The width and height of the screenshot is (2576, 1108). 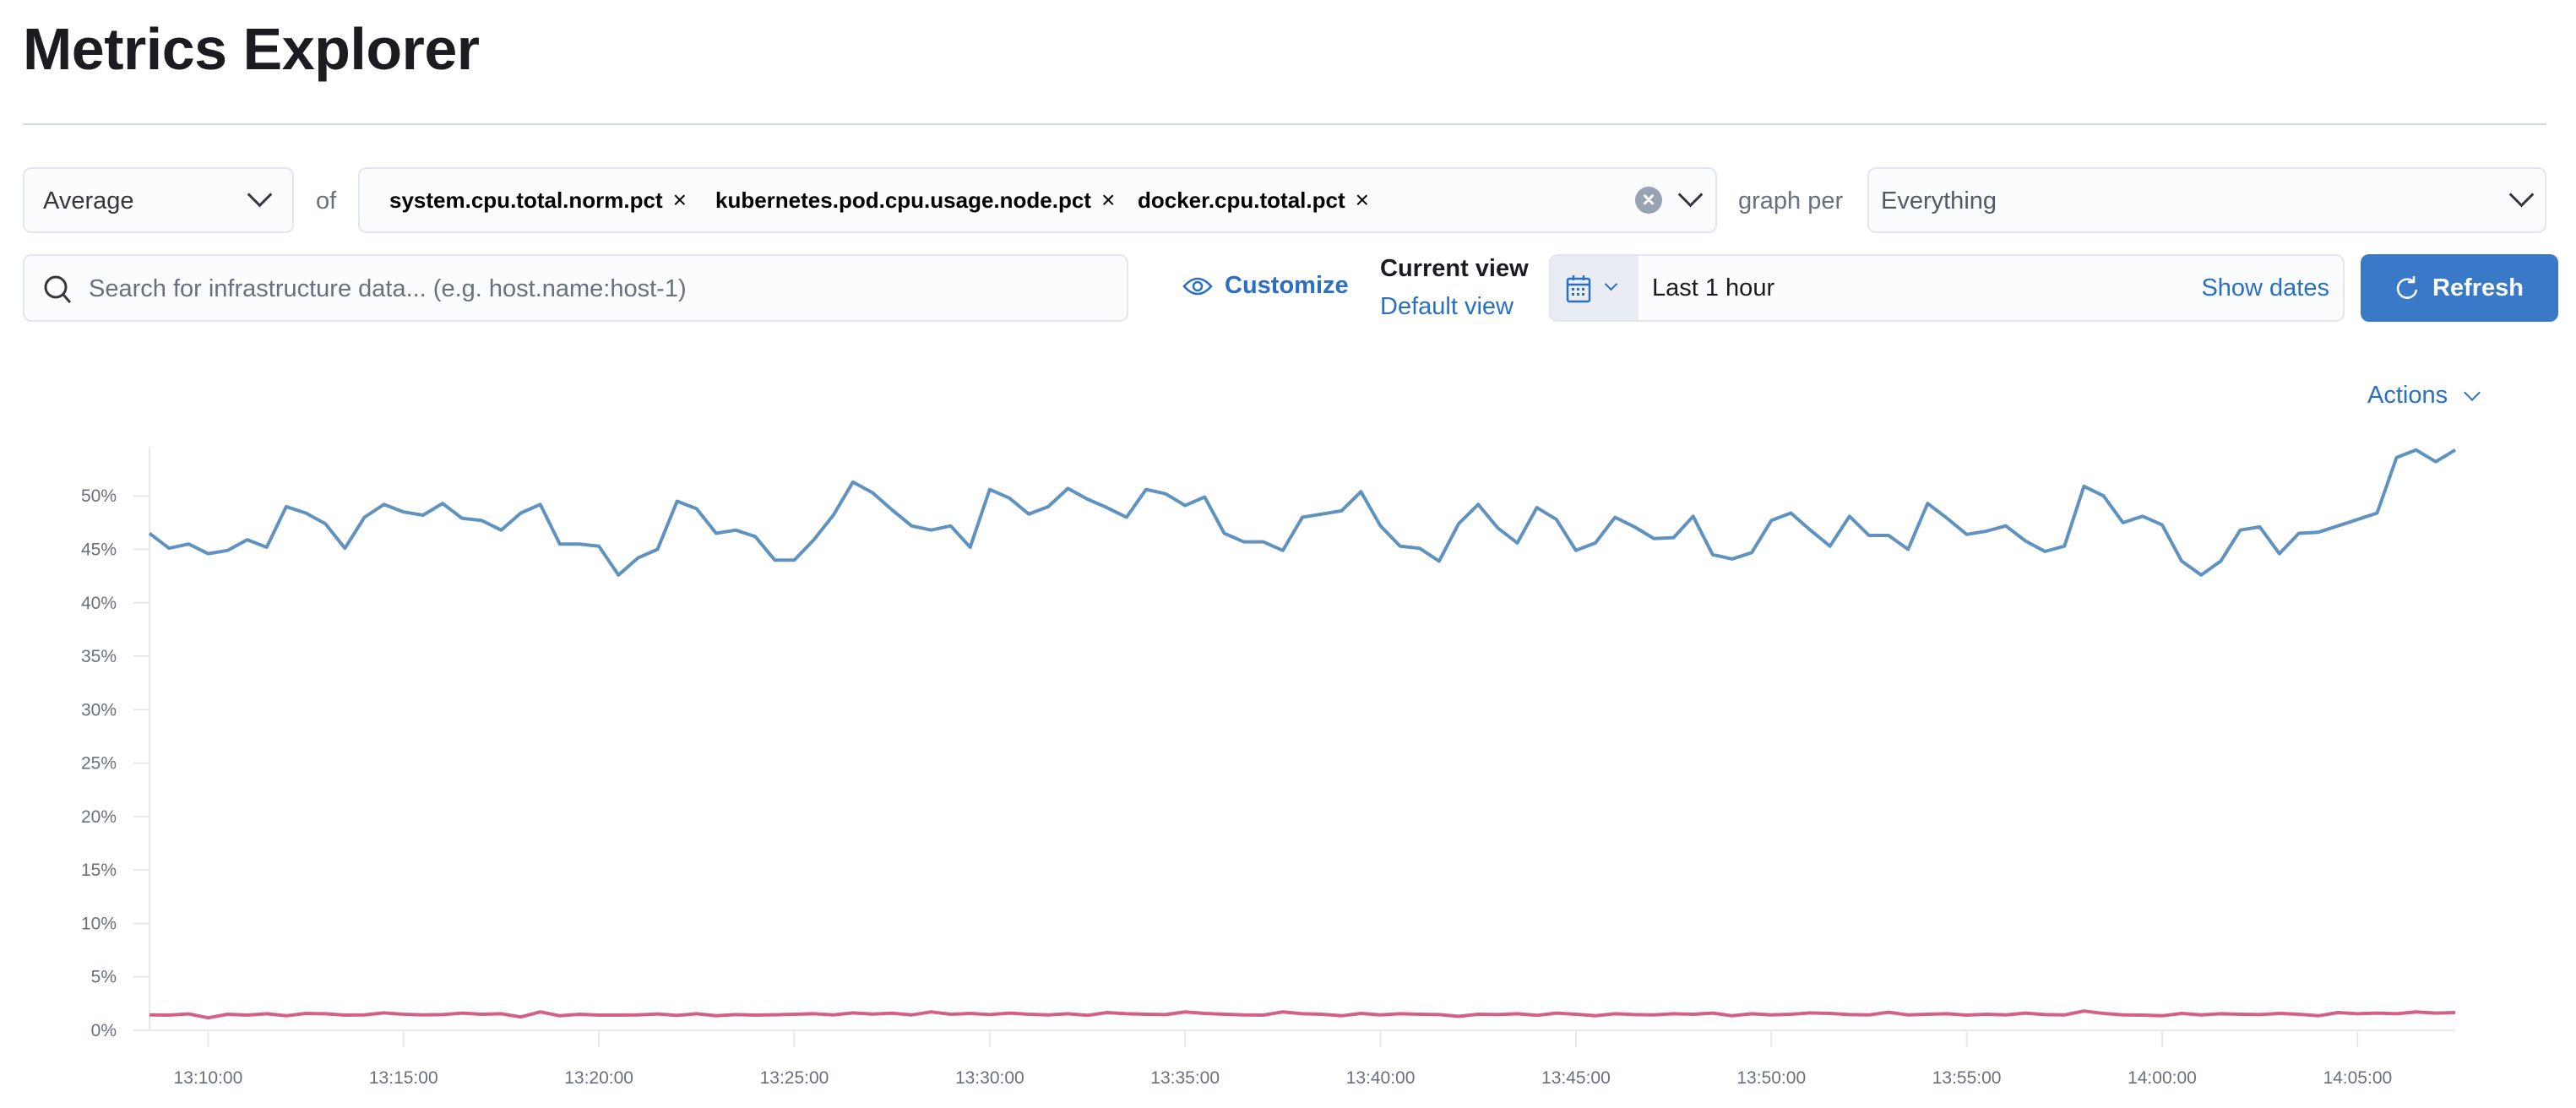 What do you see at coordinates (2265, 287) in the screenshot?
I see `show-dates-link: Show dates` at bounding box center [2265, 287].